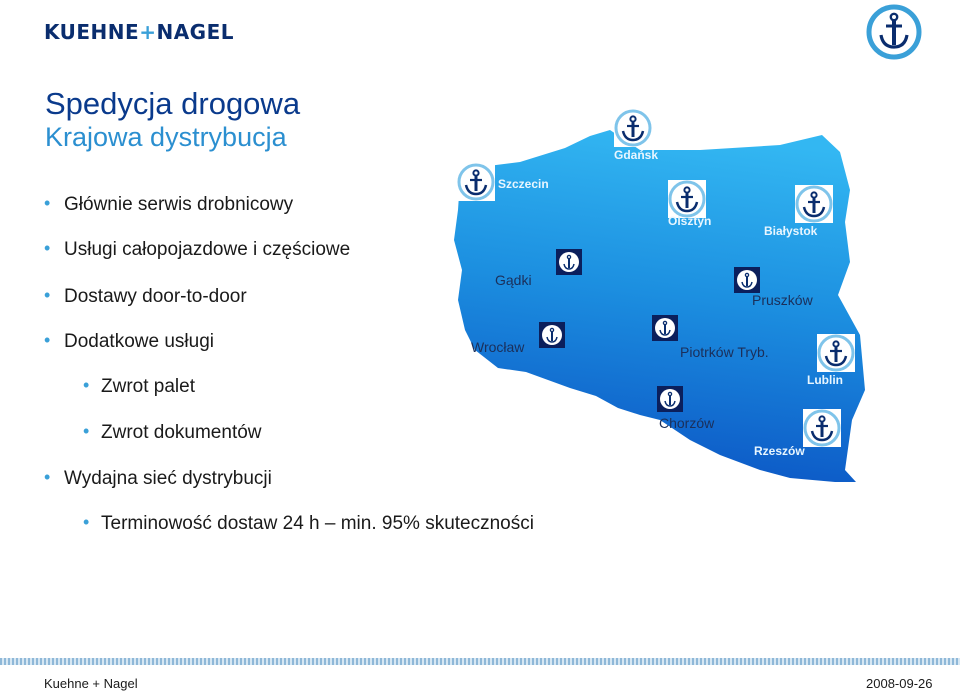 The width and height of the screenshot is (960, 696). I want to click on logo-part2: NAGEL, so click(195, 32).